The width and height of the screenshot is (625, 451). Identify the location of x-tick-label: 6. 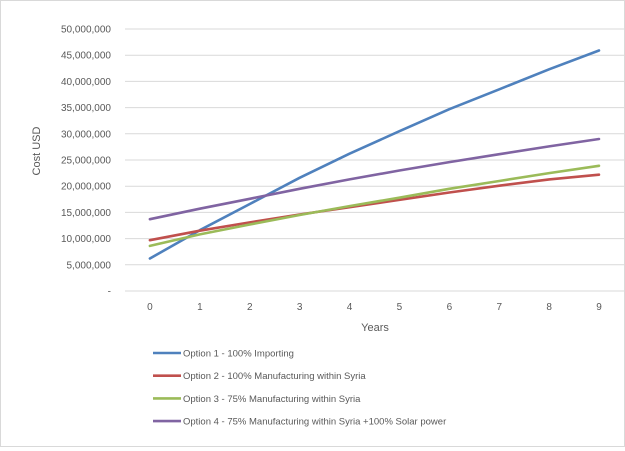
(450, 307).